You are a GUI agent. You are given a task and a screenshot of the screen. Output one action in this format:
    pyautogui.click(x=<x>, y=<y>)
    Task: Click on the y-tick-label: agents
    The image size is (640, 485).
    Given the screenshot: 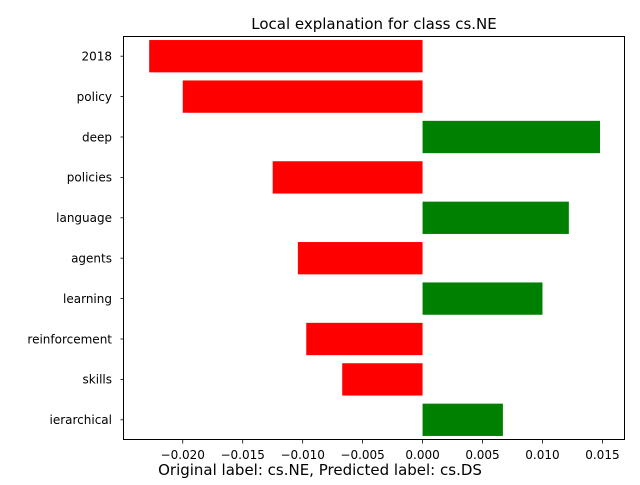 What is the action you would take?
    pyautogui.click(x=91, y=259)
    